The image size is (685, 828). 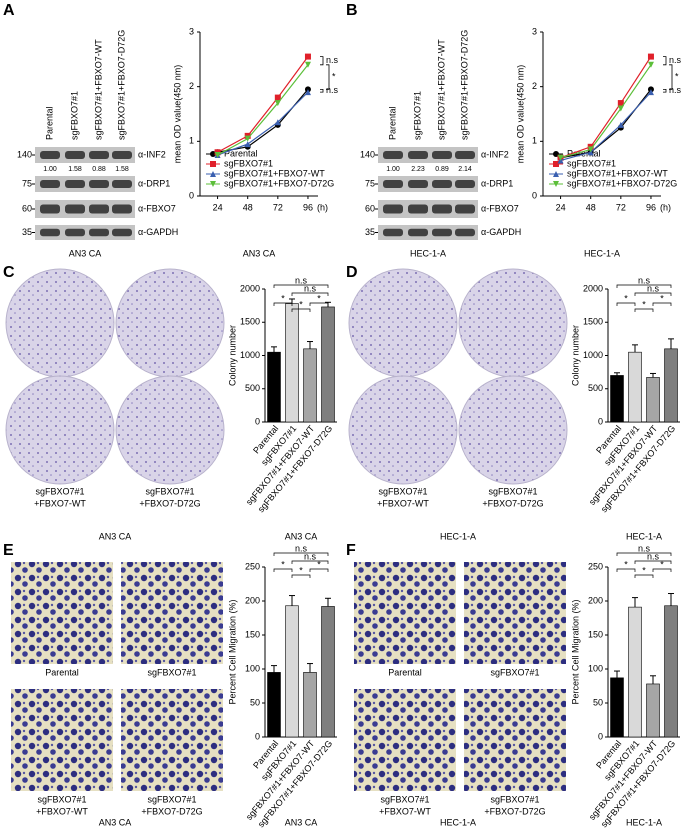 What do you see at coordinates (405, 811) in the screenshot?
I see `image-caption: +FBXO7-WT` at bounding box center [405, 811].